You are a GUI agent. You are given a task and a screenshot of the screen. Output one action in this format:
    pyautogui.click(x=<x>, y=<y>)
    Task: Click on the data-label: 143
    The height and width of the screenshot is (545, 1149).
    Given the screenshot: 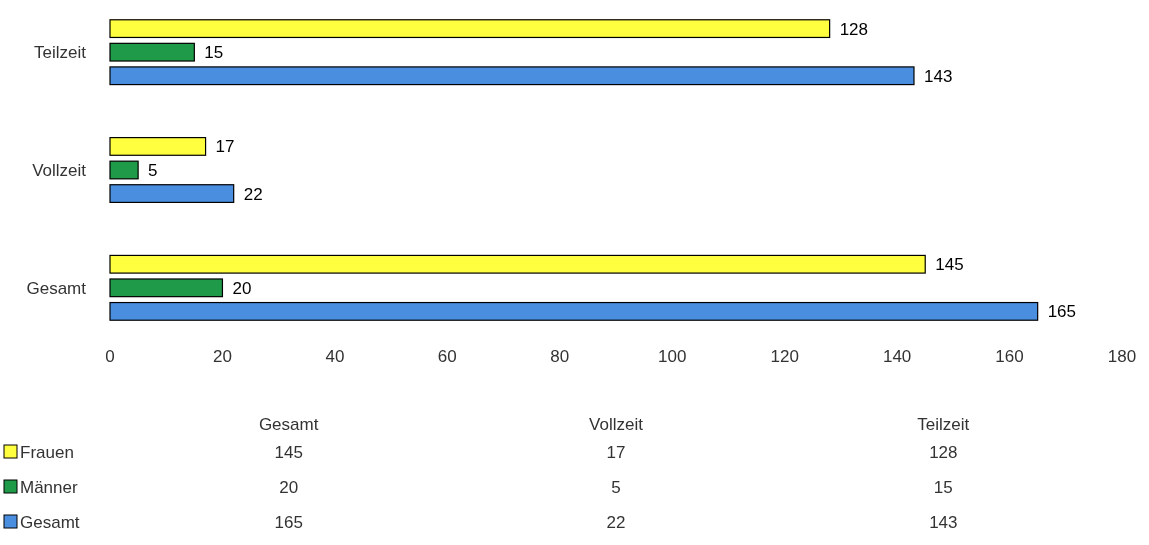 What is the action you would take?
    pyautogui.click(x=938, y=76)
    